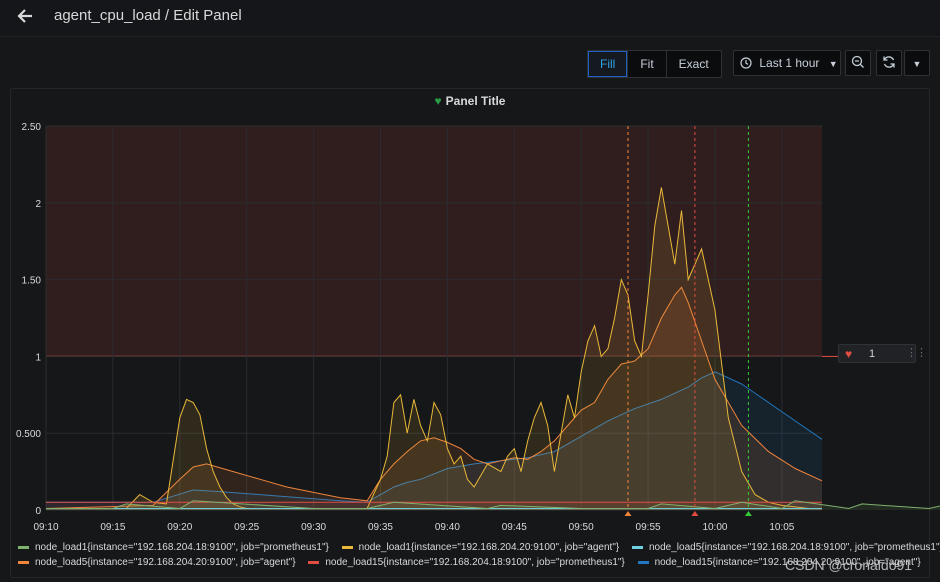 The width and height of the screenshot is (940, 582). What do you see at coordinates (25, 17) in the screenshot?
I see `arrow-left-icon` at bounding box center [25, 17].